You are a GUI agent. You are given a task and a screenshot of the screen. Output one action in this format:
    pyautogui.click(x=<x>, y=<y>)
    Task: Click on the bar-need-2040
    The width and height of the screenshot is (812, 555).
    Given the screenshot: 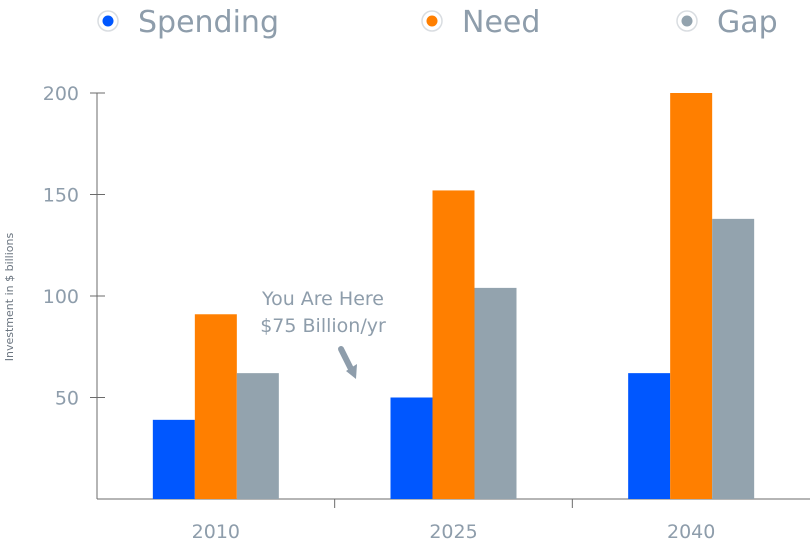 What is the action you would take?
    pyautogui.click(x=691, y=296)
    